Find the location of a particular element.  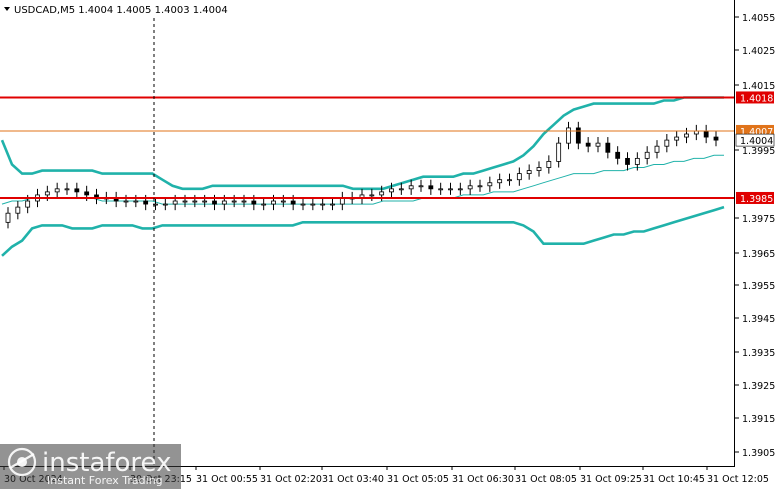

support-price-label: 1.3985 is located at coordinates (756, 199).